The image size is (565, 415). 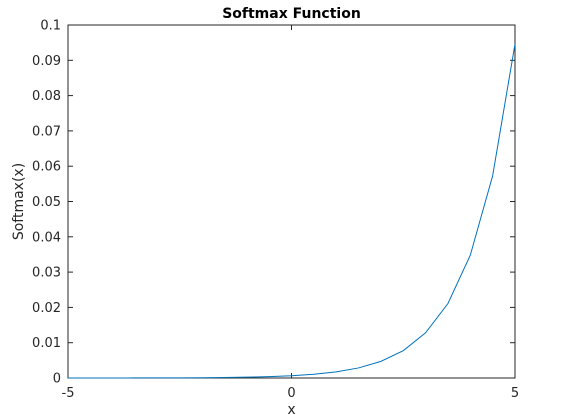 I want to click on y-tick-label: 0.04, so click(x=46, y=237).